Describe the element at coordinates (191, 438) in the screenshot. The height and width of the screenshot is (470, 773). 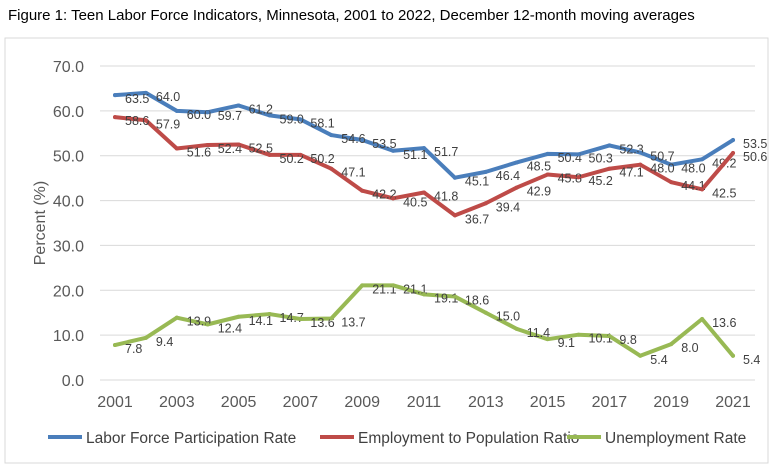
I see `legend-label: Labor Force Participation Rate` at that location.